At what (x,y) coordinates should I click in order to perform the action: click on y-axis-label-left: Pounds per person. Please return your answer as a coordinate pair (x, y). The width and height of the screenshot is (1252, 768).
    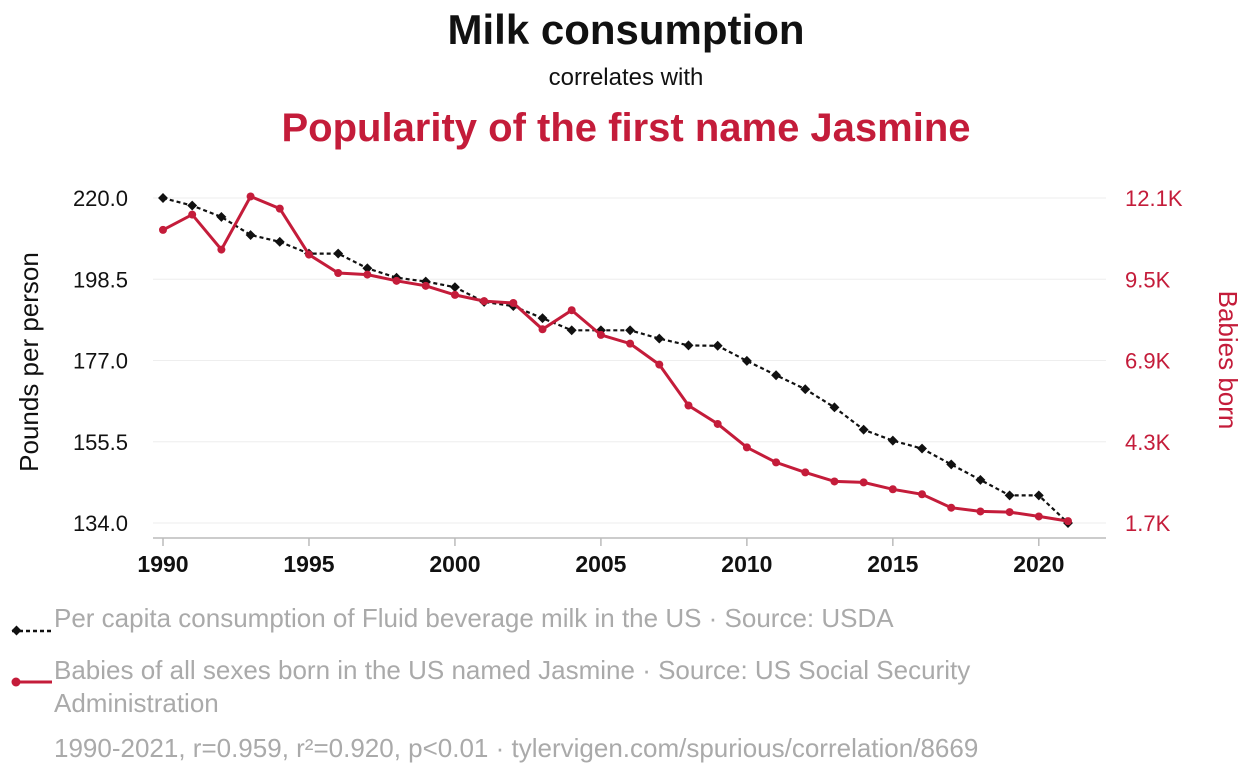
    Looking at the image, I should click on (29, 362).